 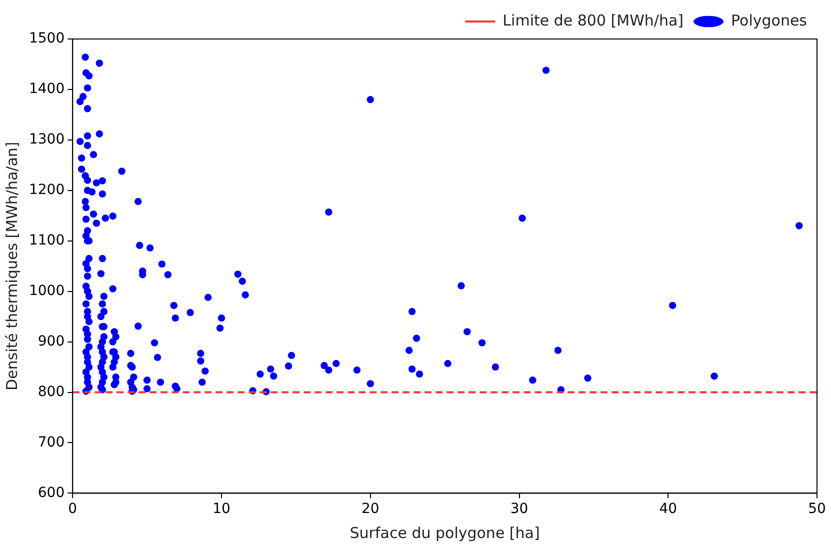 What do you see at coordinates (445, 533) in the screenshot?
I see `x-axis-title: Surface du polygone [ha]` at bounding box center [445, 533].